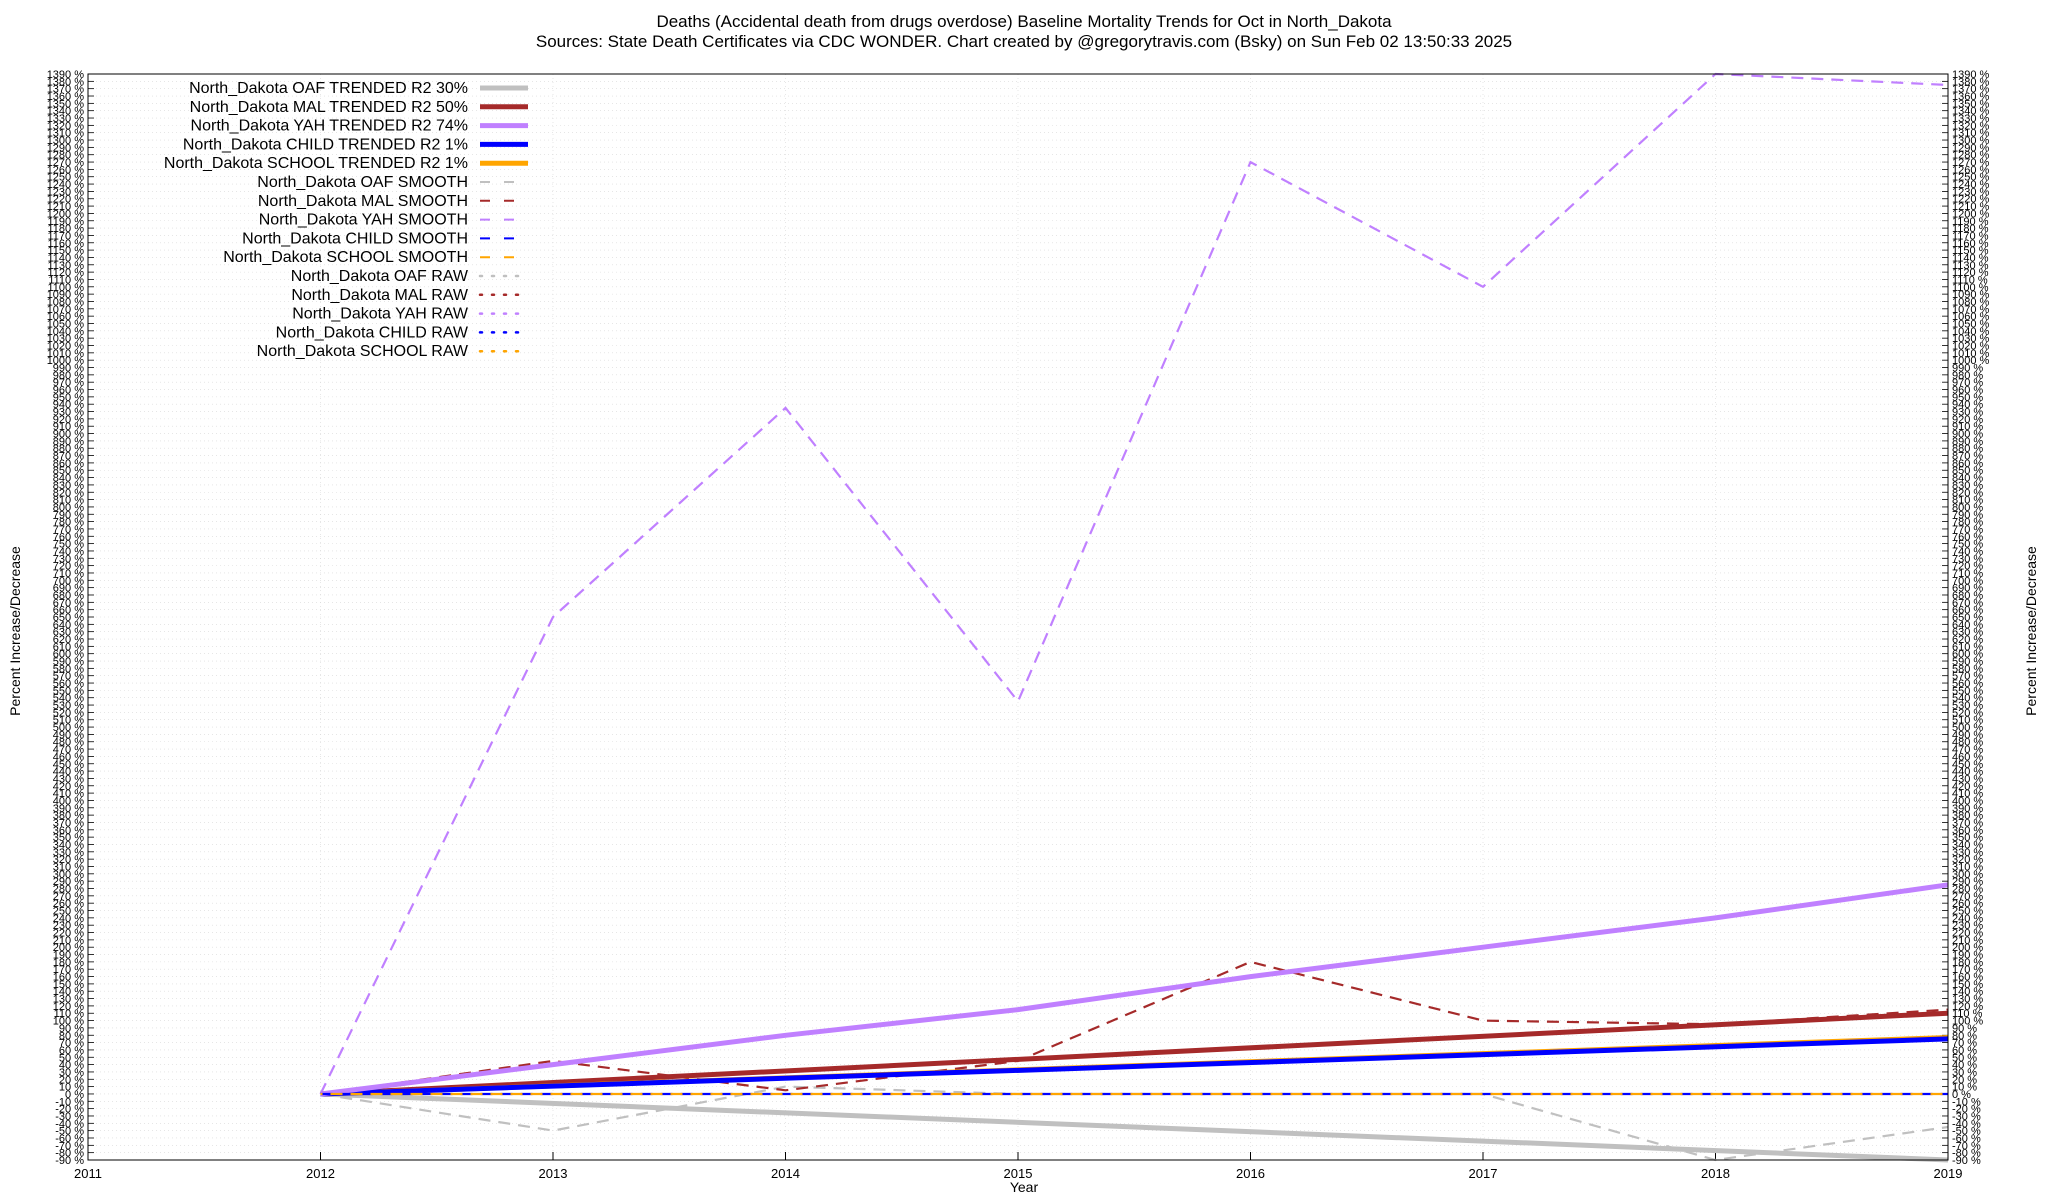  I want to click on y-tick-label: 1090 %, so click(1971, 295).